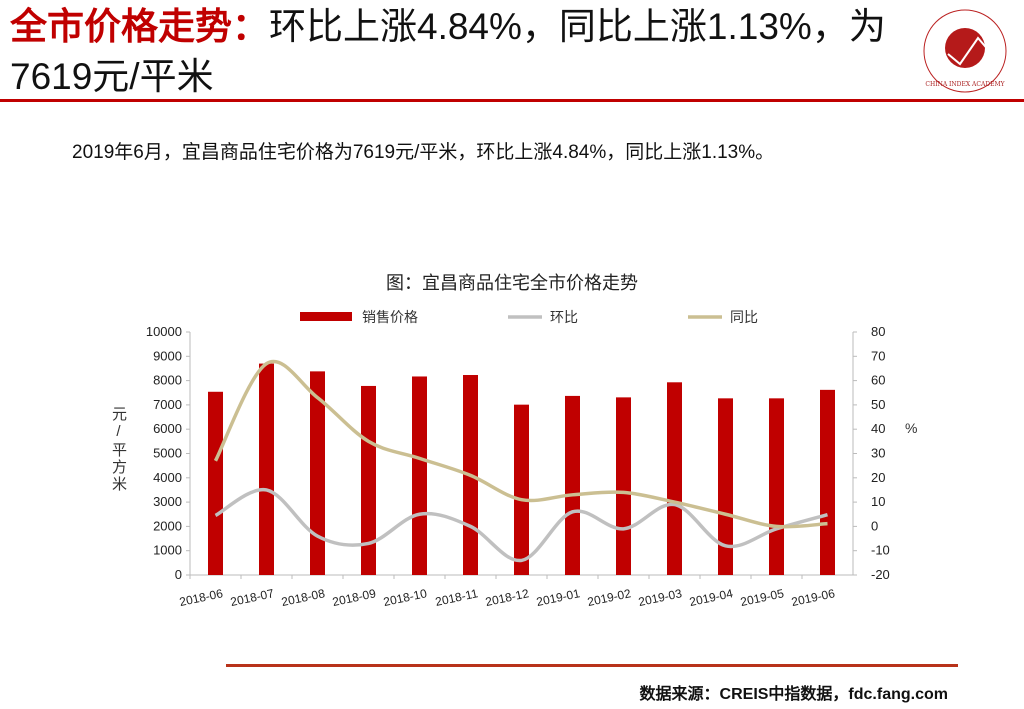 This screenshot has width=1024, height=709. What do you see at coordinates (167, 501) in the screenshot?
I see `y-tick-label: 3000` at bounding box center [167, 501].